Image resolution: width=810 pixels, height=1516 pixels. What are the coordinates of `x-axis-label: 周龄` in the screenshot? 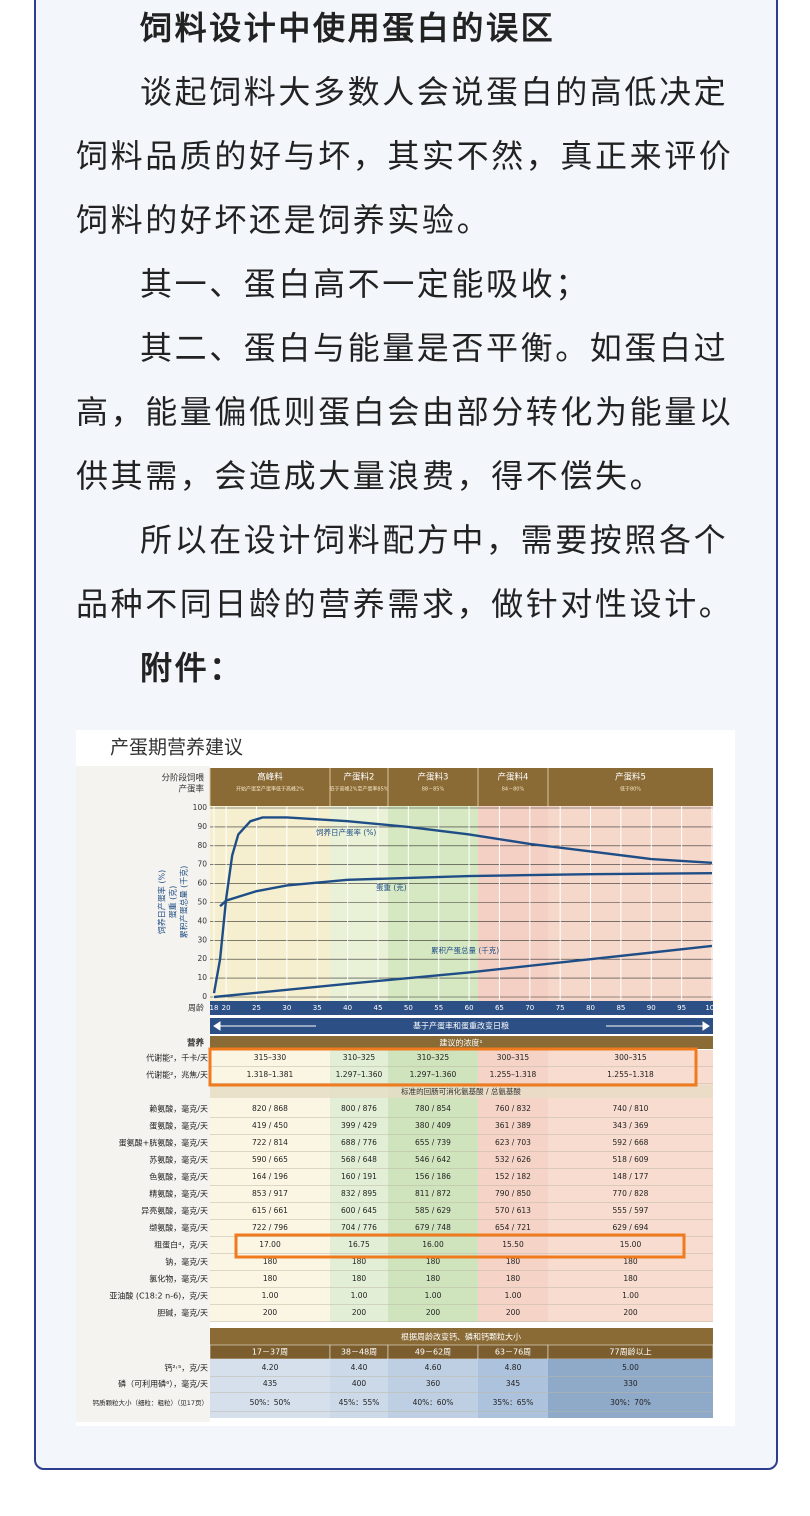 It's located at (196, 1008).